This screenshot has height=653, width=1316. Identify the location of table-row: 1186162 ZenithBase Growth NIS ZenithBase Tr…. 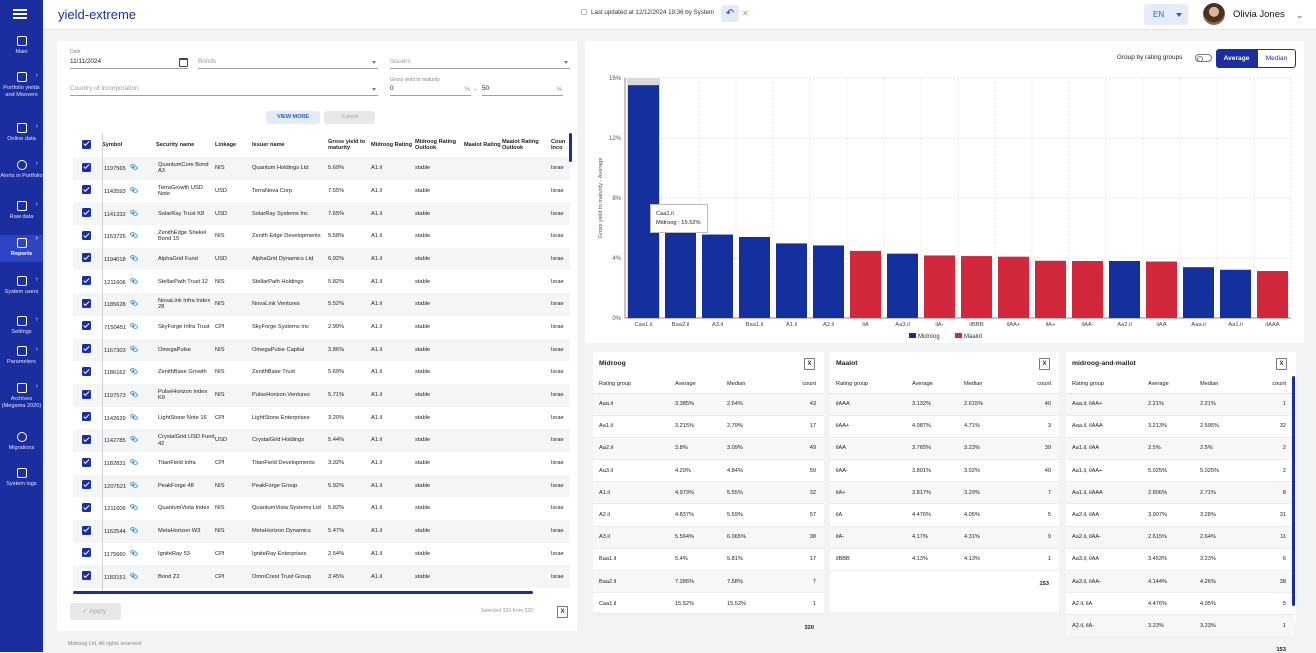
(321, 372).